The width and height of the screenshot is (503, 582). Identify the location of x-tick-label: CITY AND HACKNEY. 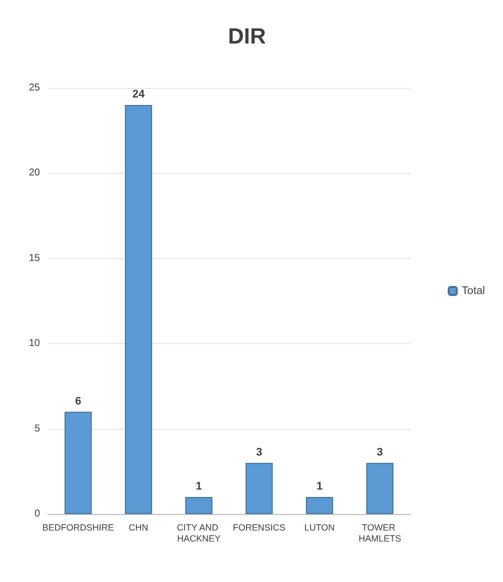
(198, 533).